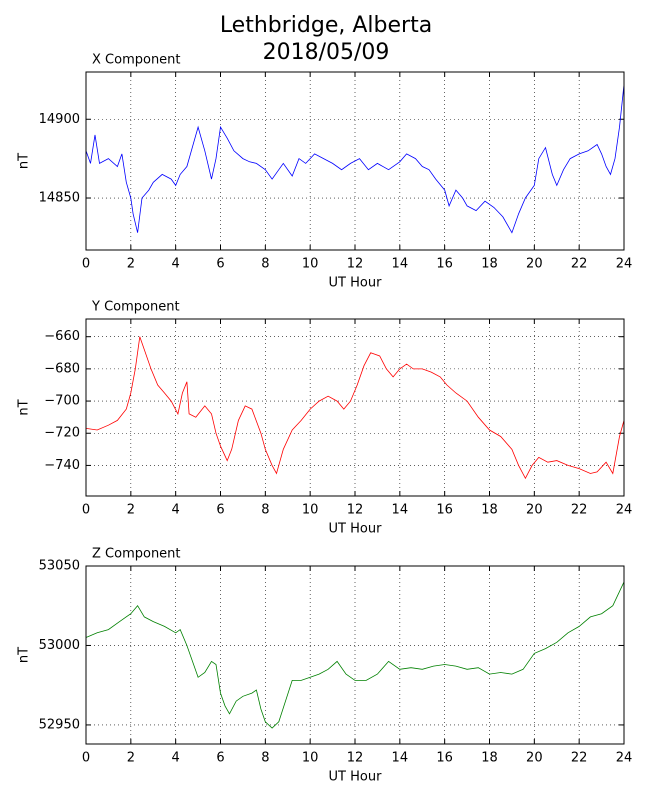  Describe the element at coordinates (59, 724) in the screenshot. I see `y-tick-label: 52950` at that location.